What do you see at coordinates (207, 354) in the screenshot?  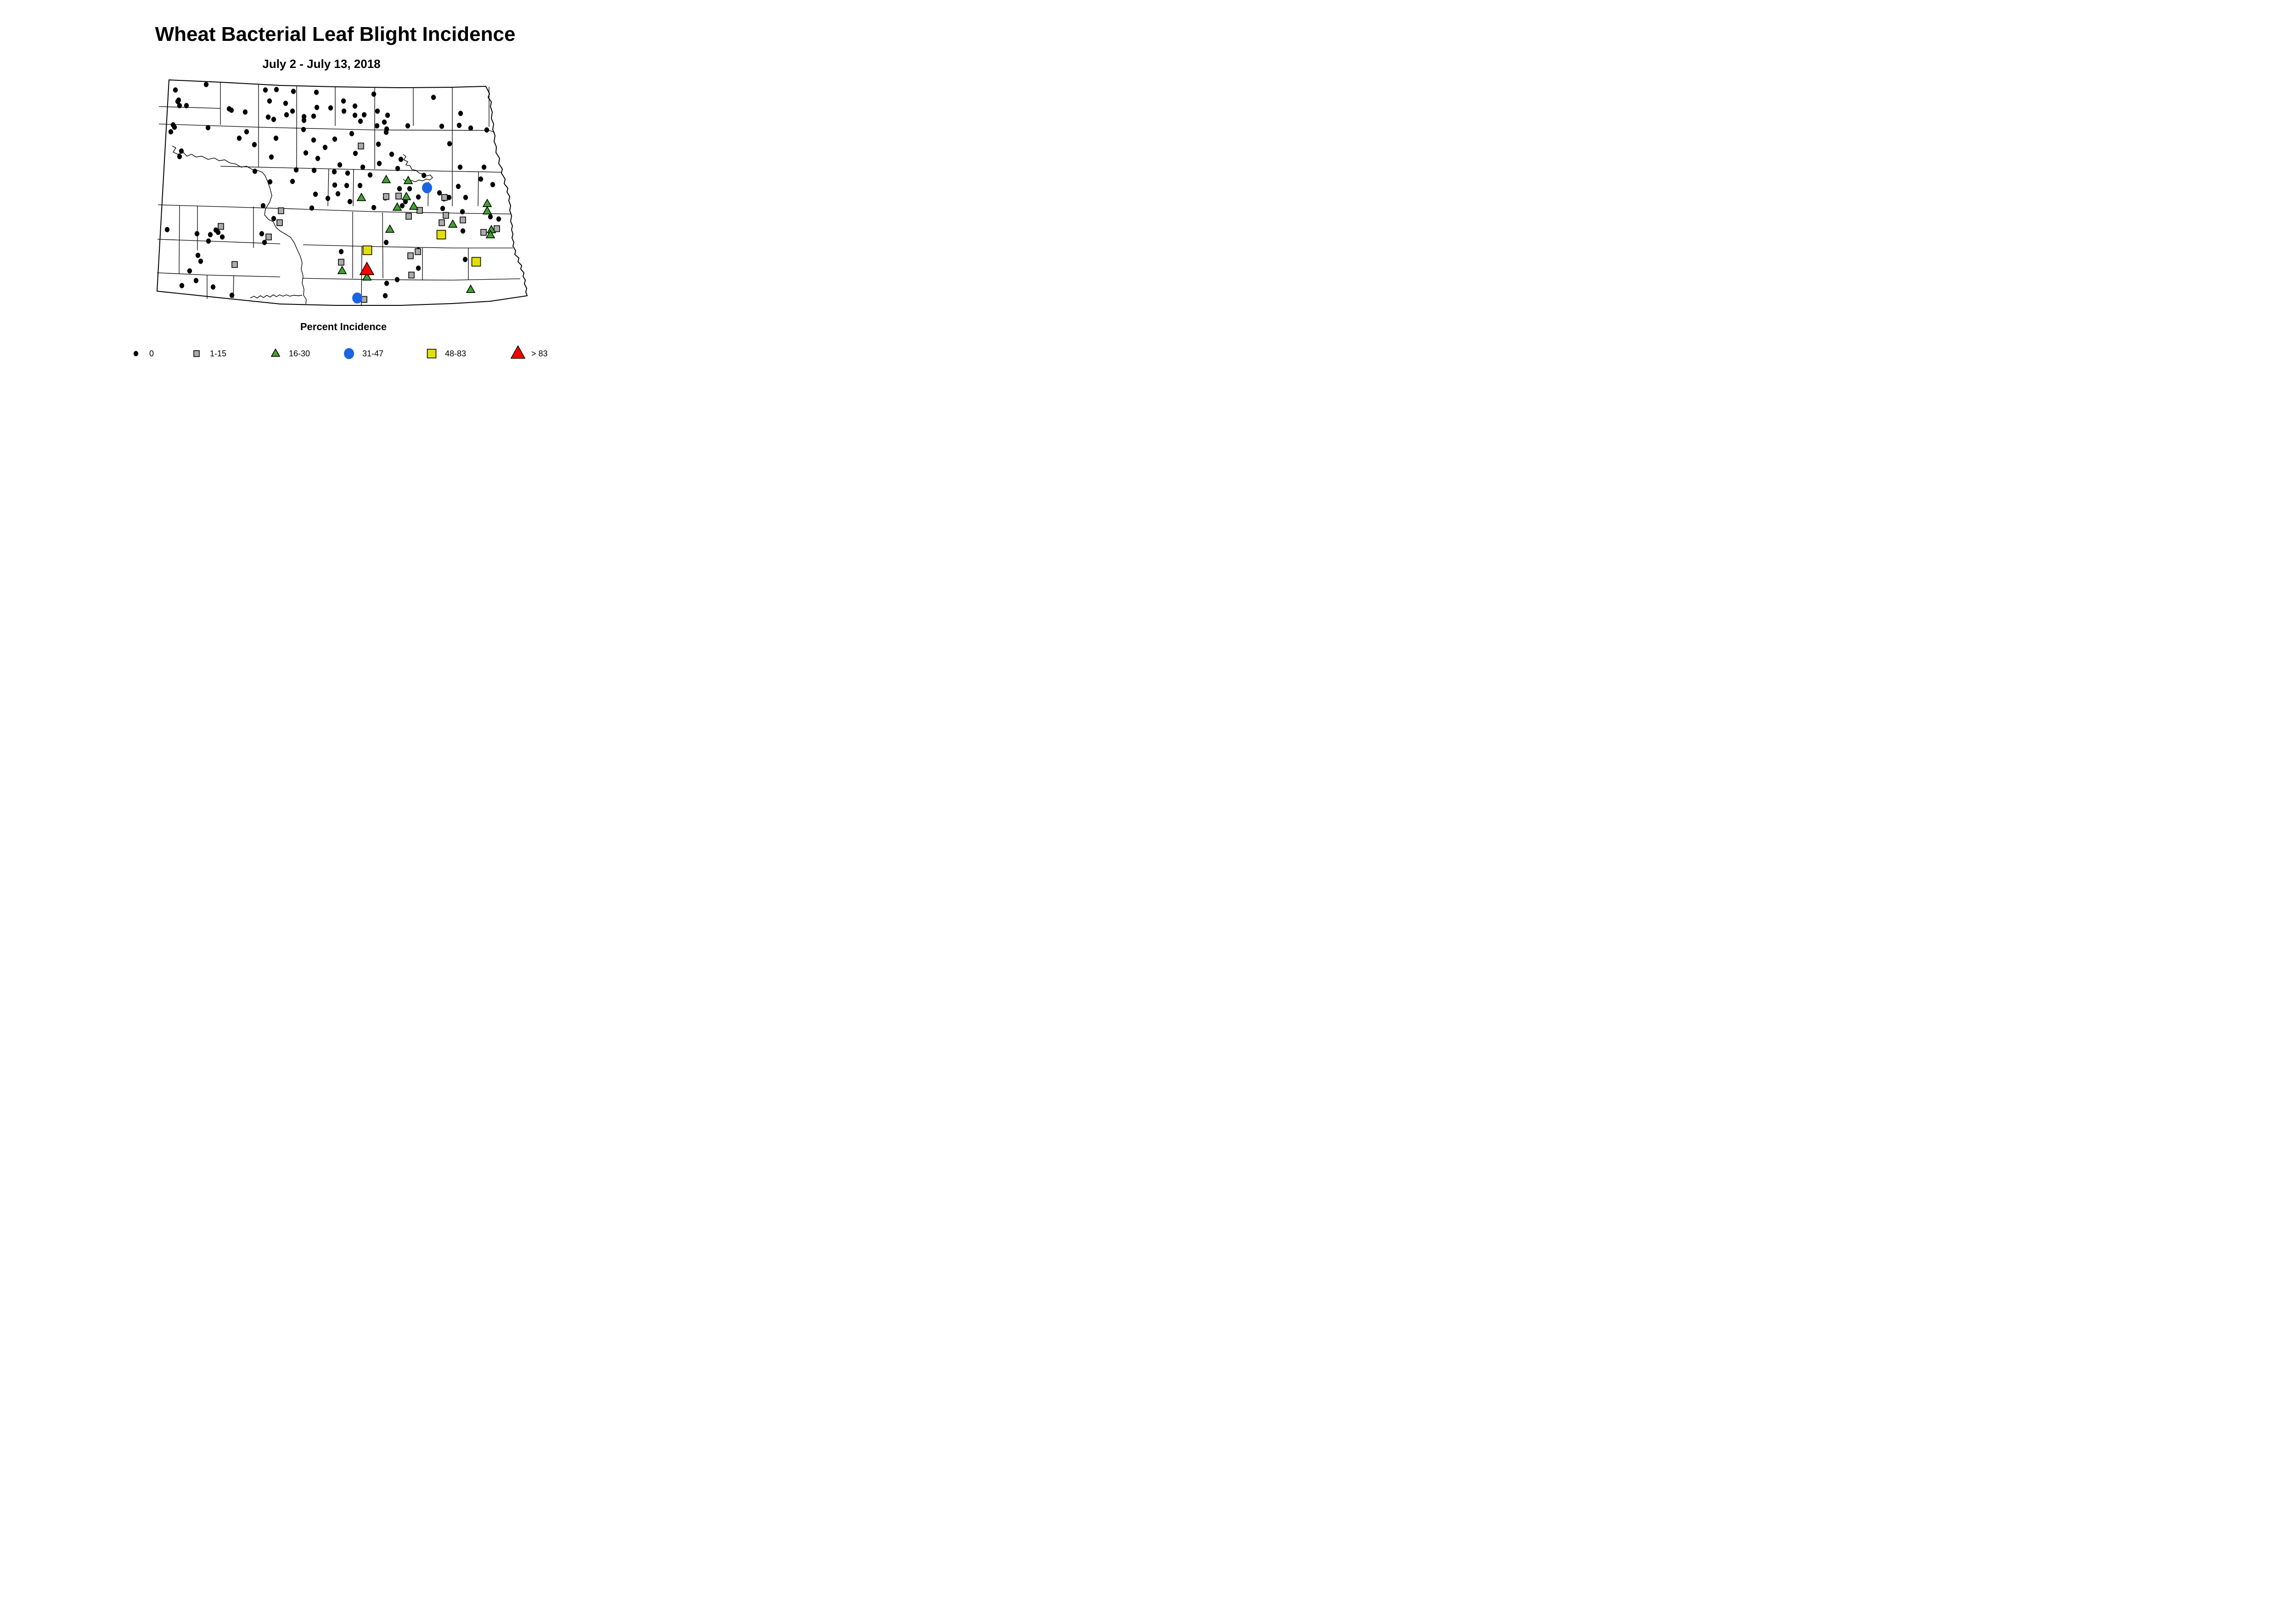 I see `legend-item-115: 1-15` at bounding box center [207, 354].